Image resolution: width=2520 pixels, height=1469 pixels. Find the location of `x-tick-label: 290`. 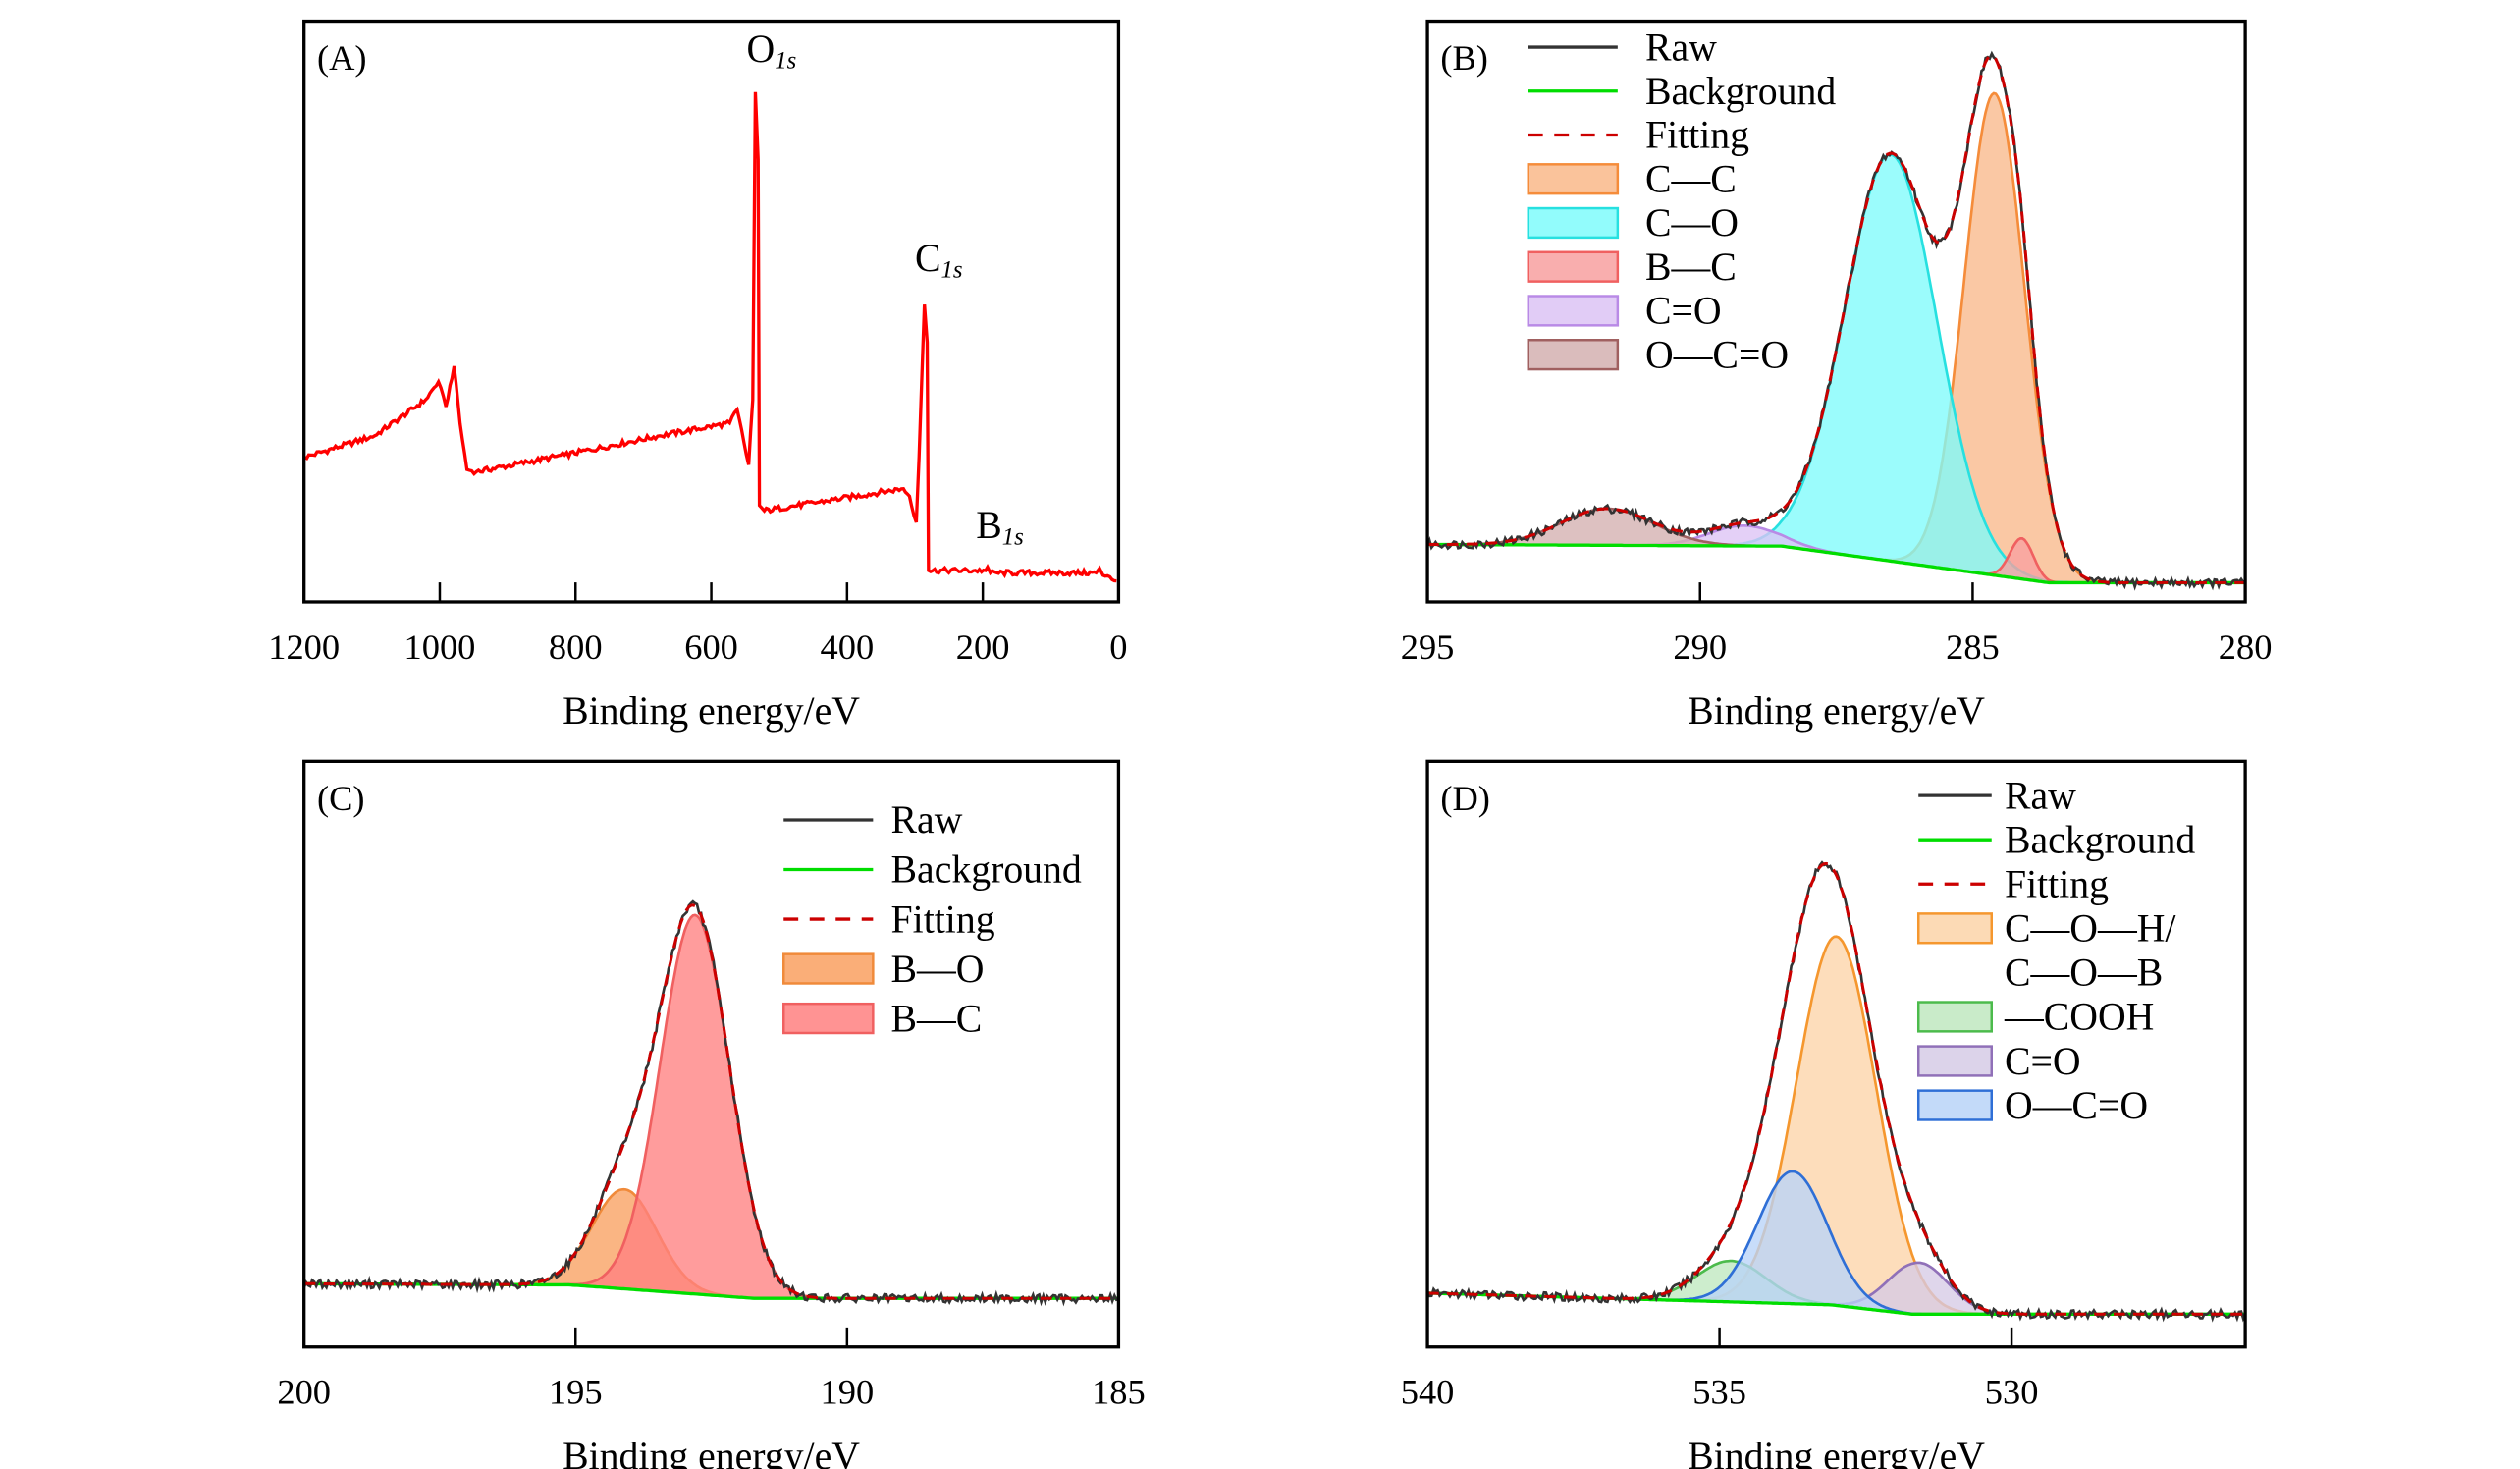

x-tick-label: 290 is located at coordinates (1700, 647).